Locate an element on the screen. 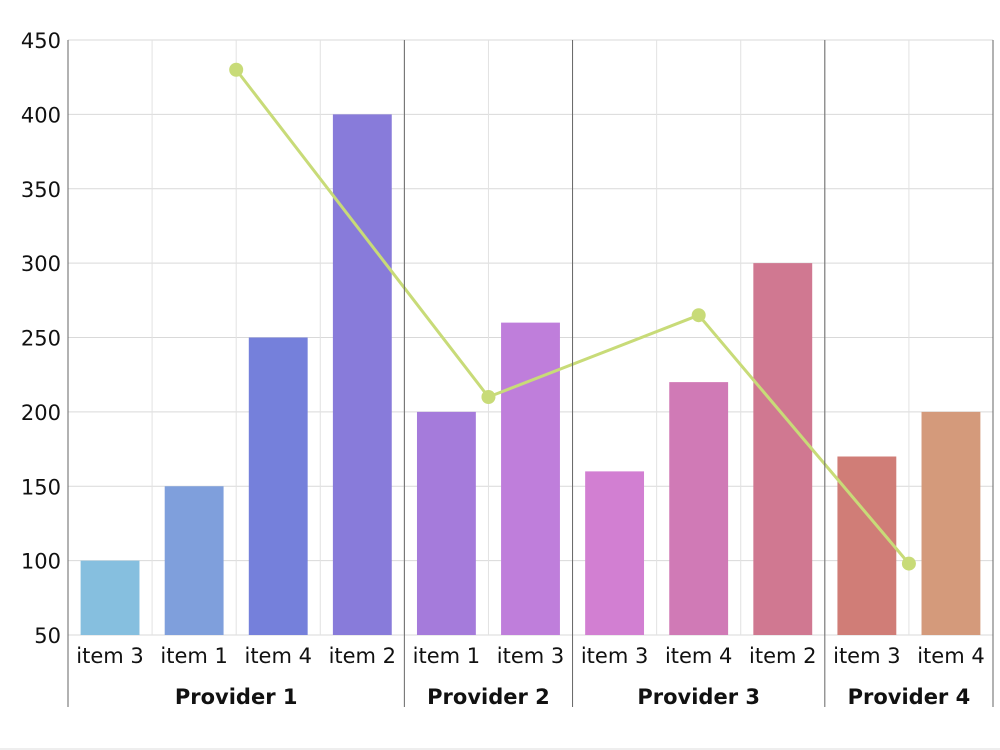  y-tick-label: 50 is located at coordinates (47, 636).